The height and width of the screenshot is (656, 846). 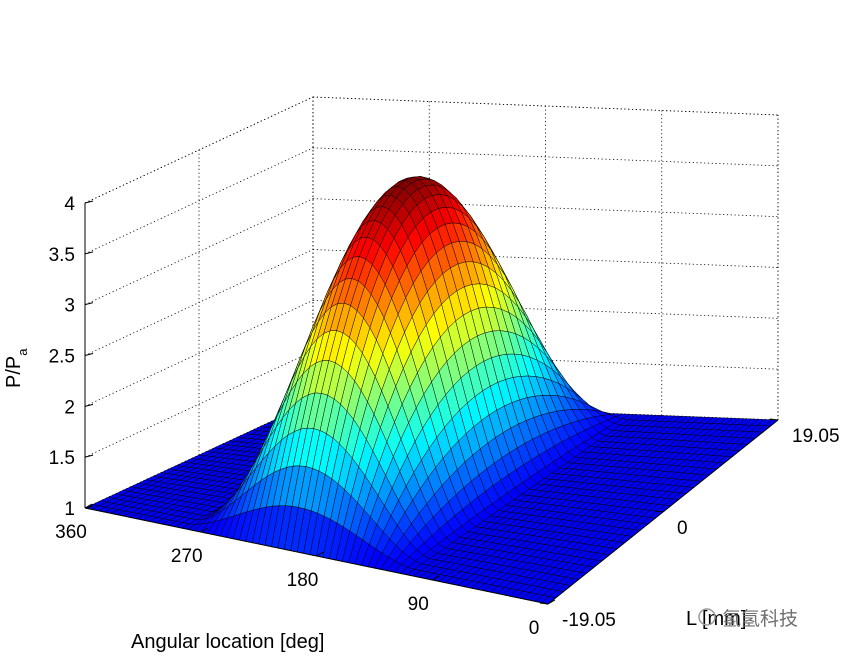 What do you see at coordinates (303, 580) in the screenshot?
I see `x-tick-label: 180` at bounding box center [303, 580].